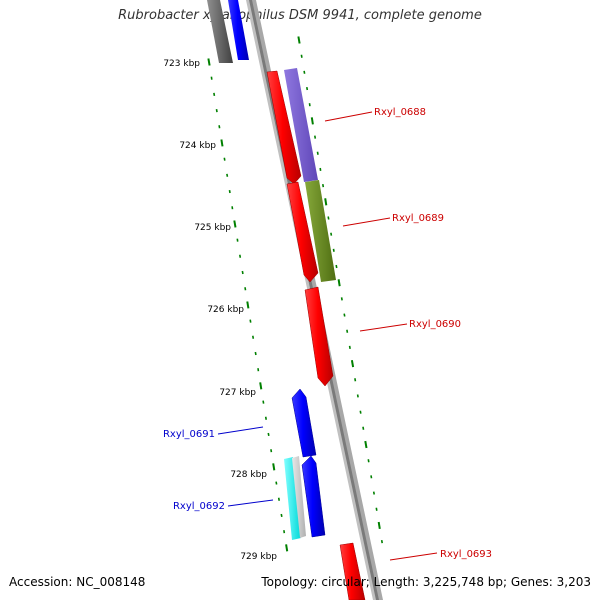  What do you see at coordinates (199, 506) in the screenshot?
I see `gene-label-rxyl-0692: Rxyl_0692` at bounding box center [199, 506].